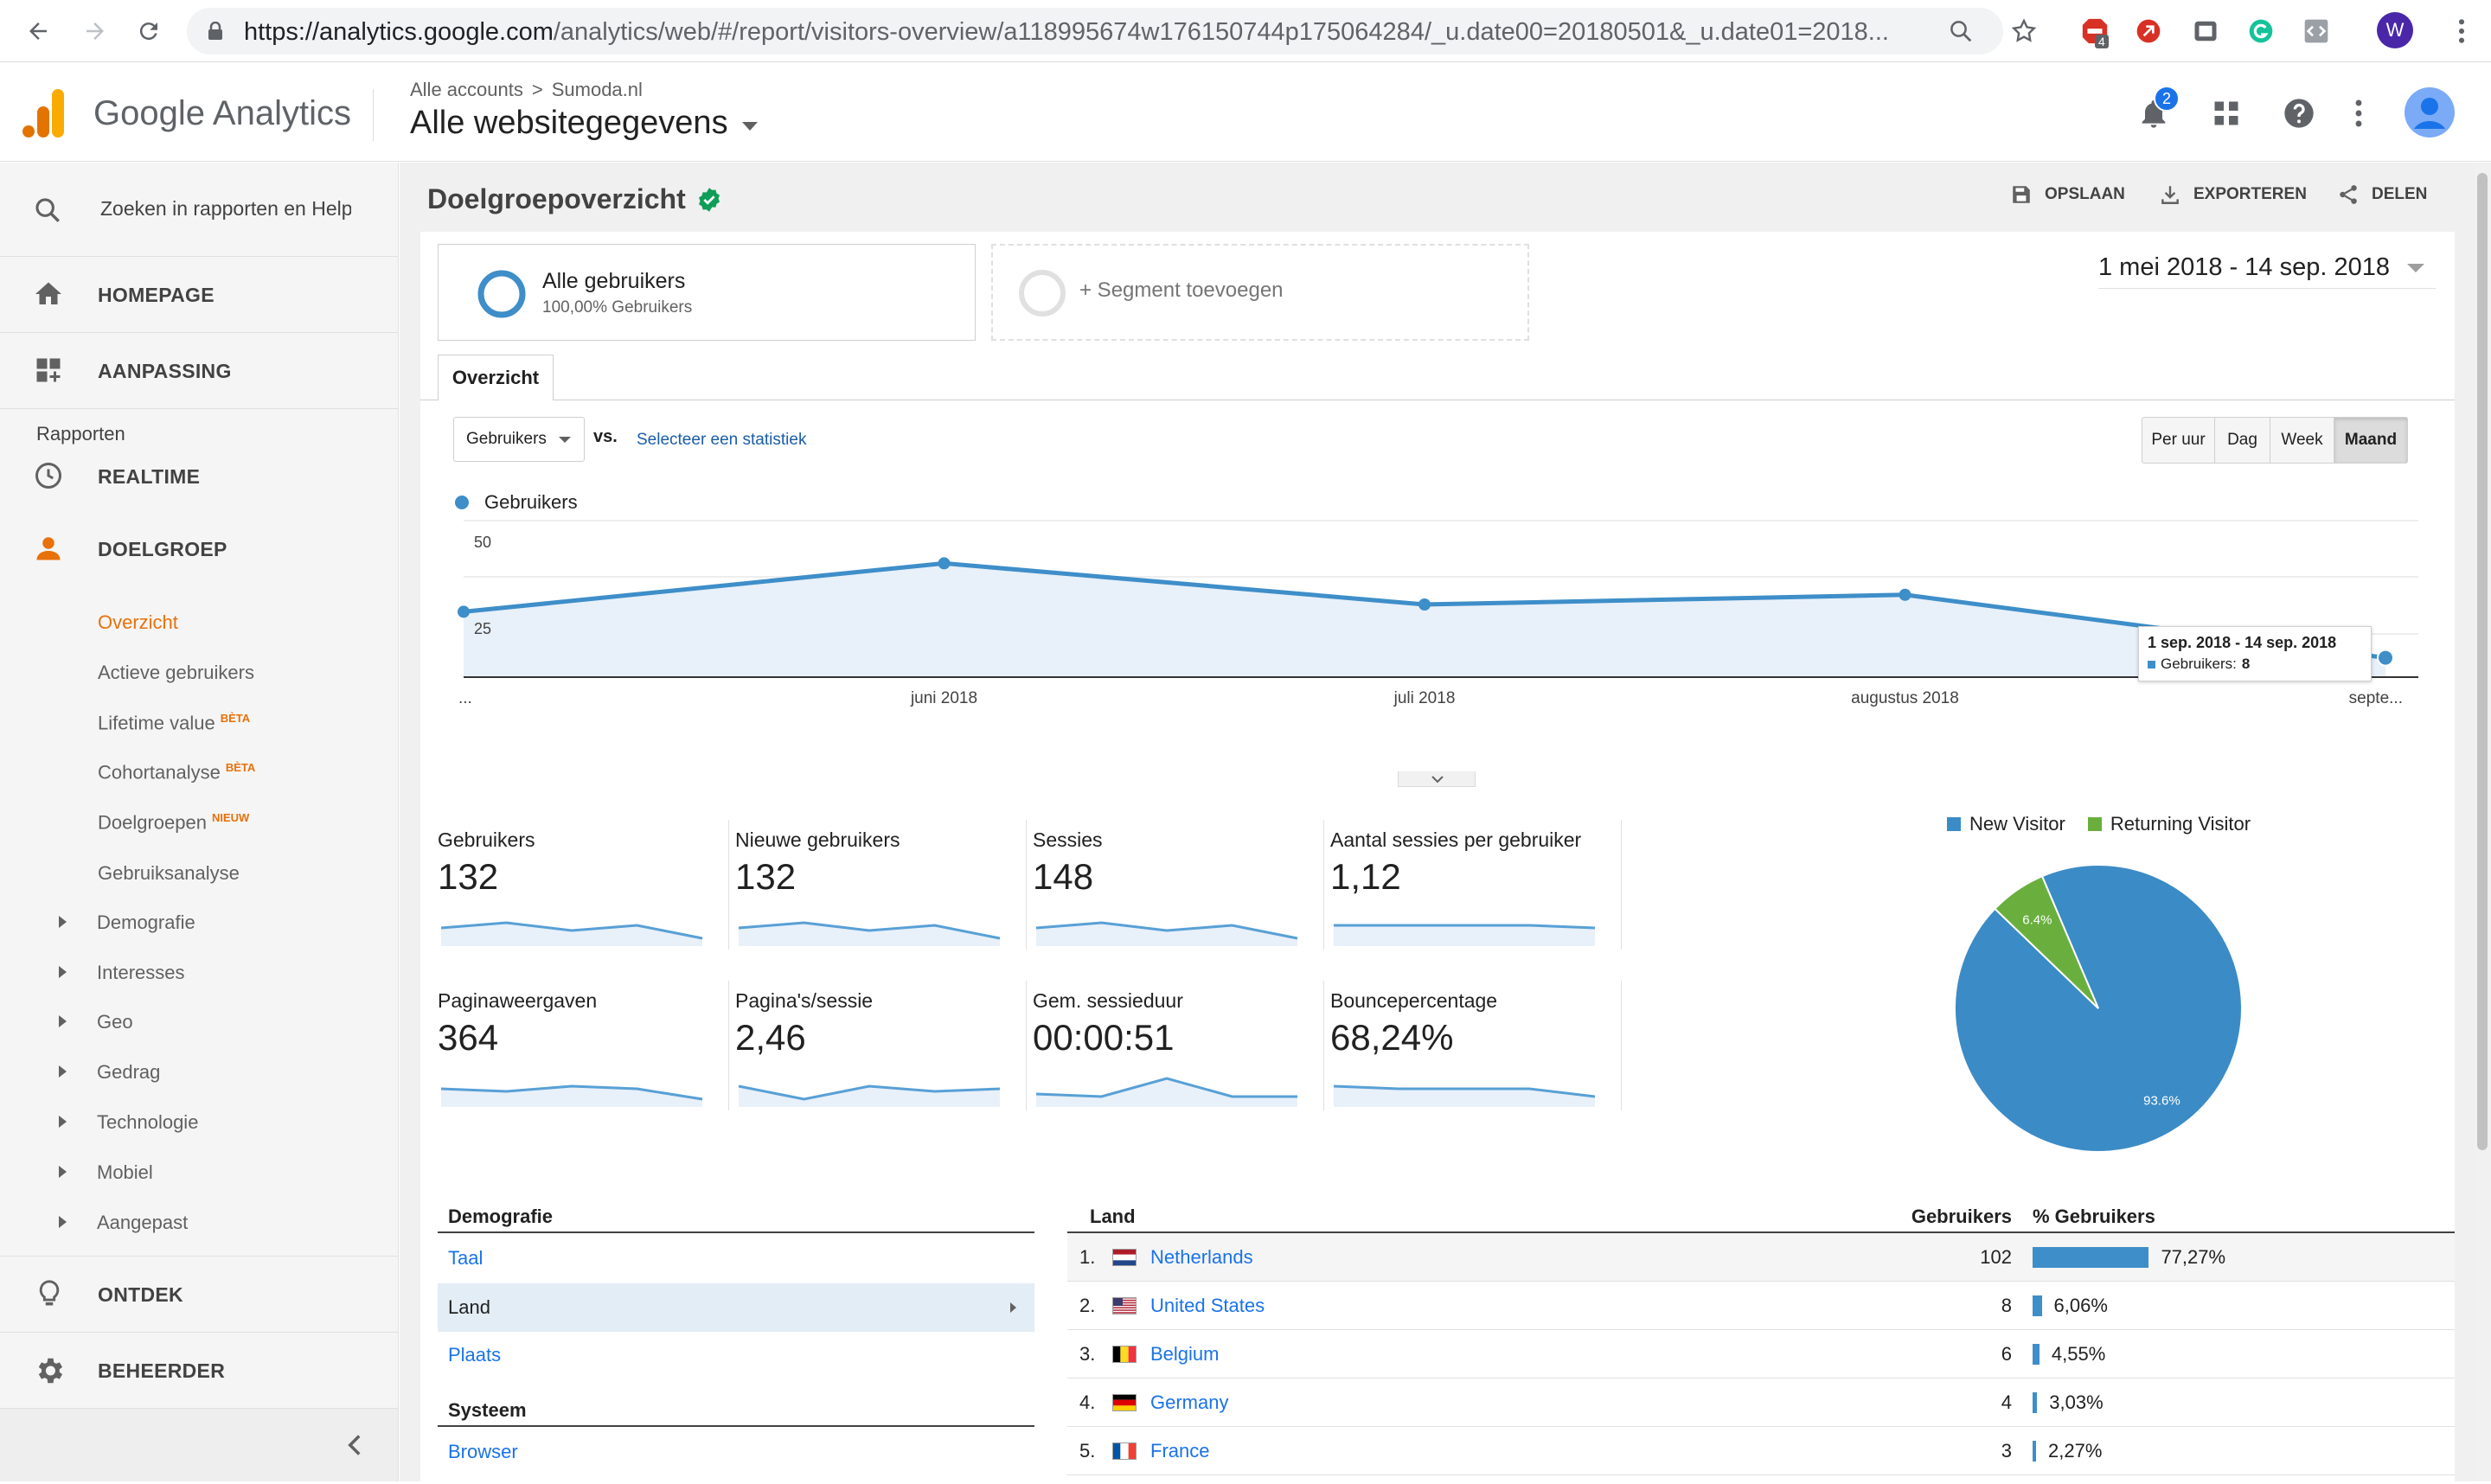  What do you see at coordinates (2395, 30) in the screenshot?
I see `profile-avatar: W` at bounding box center [2395, 30].